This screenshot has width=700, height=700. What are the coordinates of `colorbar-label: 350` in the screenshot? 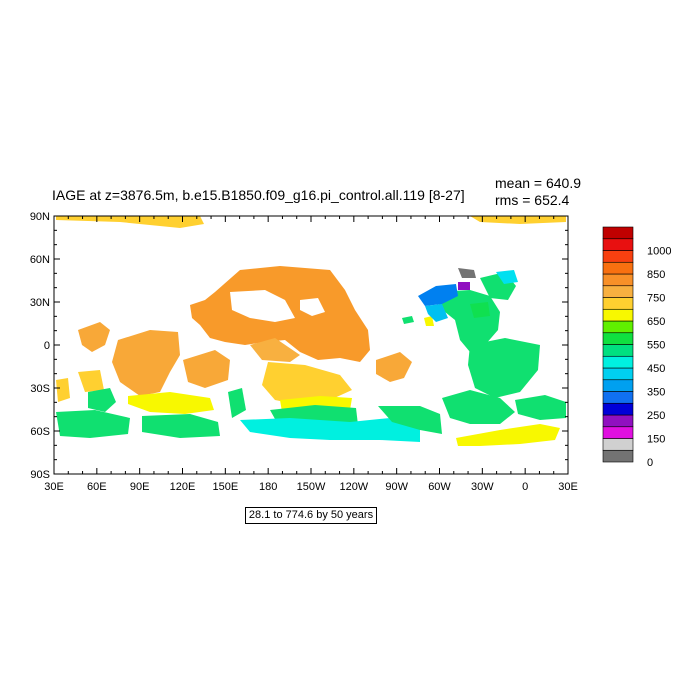 It's located at (656, 393).